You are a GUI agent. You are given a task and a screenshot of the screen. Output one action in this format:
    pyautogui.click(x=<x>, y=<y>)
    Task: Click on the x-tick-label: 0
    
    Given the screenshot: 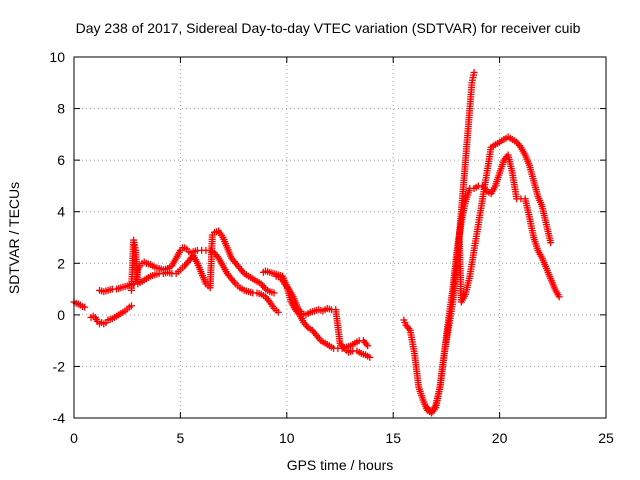 What is the action you would take?
    pyautogui.click(x=74, y=438)
    